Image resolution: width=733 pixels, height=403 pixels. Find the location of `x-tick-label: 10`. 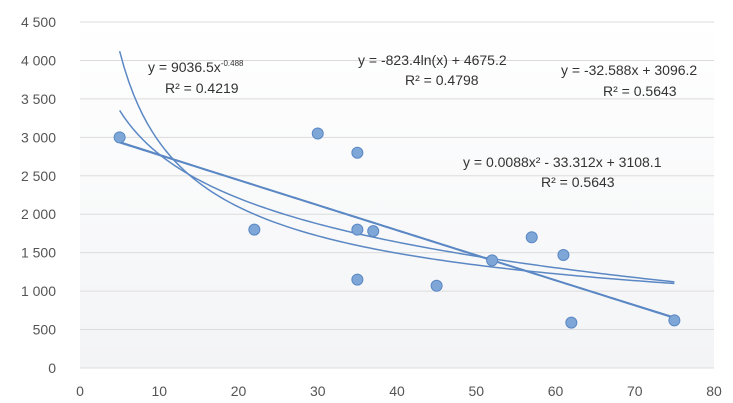

x-tick-label: 10 is located at coordinates (159, 391).